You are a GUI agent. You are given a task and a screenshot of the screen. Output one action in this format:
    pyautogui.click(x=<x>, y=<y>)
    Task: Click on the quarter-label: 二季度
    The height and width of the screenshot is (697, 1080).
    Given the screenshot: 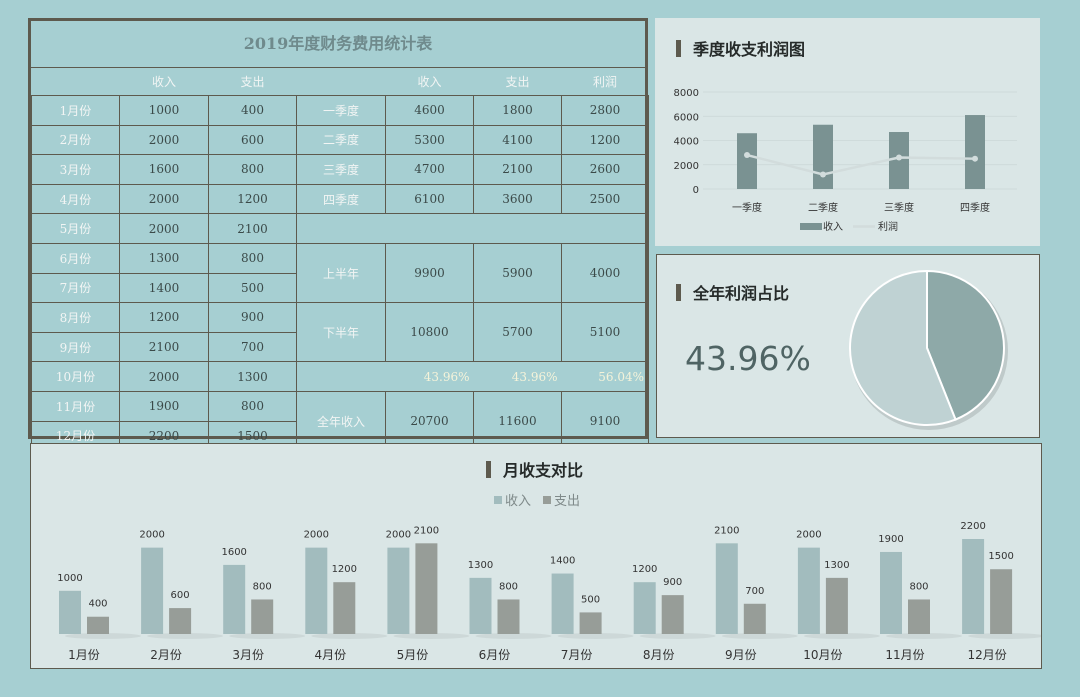 What is the action you would take?
    pyautogui.click(x=341, y=140)
    